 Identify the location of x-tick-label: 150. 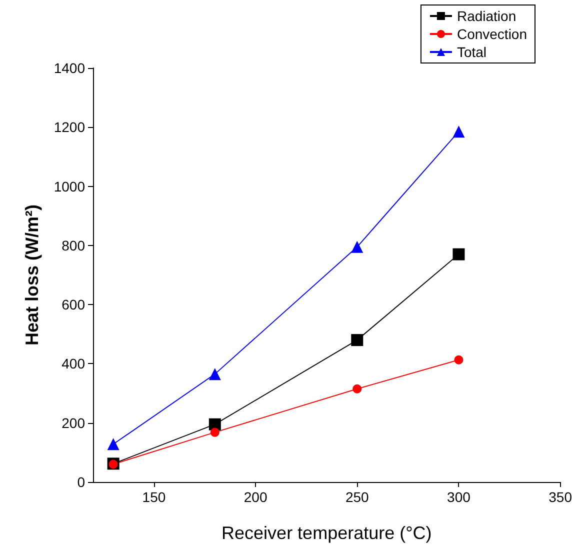
(154, 497).